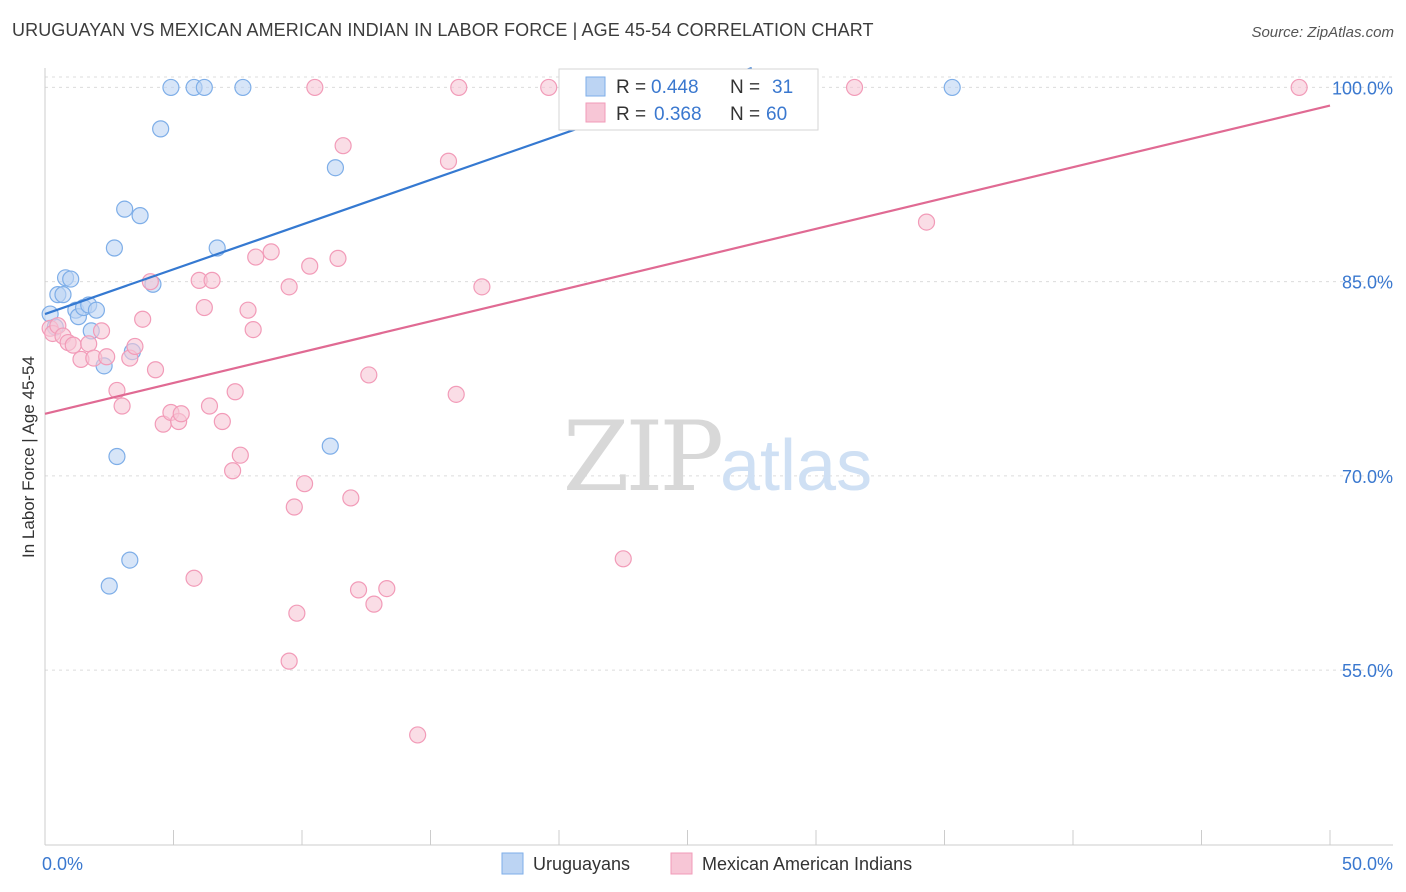 Image resolution: width=1406 pixels, height=892 pixels. I want to click on source-label: Source: ZipAtlas.com, so click(1322, 32).